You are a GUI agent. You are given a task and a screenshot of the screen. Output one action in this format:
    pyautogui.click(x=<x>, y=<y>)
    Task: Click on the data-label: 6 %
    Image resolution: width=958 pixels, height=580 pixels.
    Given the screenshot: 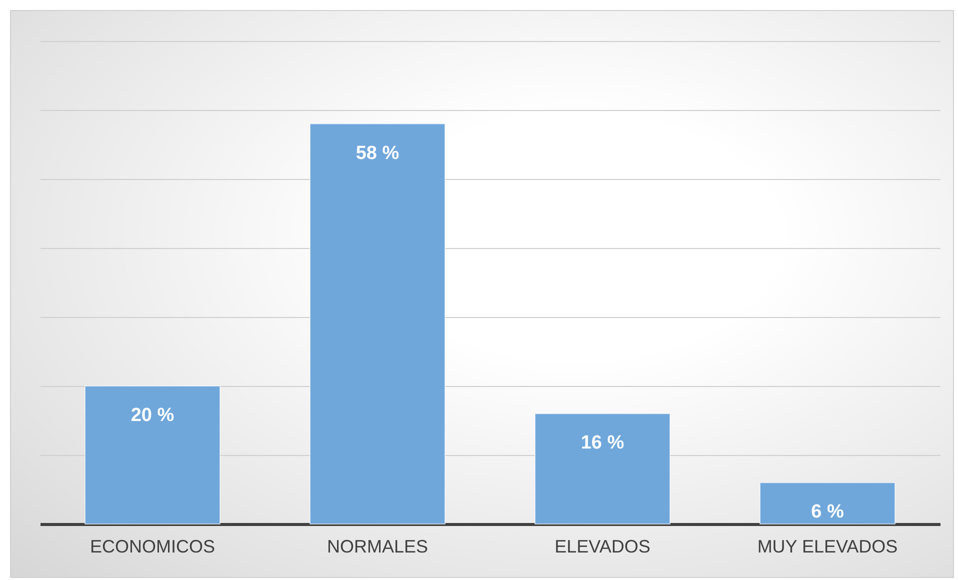 What is the action you would take?
    pyautogui.click(x=827, y=512)
    